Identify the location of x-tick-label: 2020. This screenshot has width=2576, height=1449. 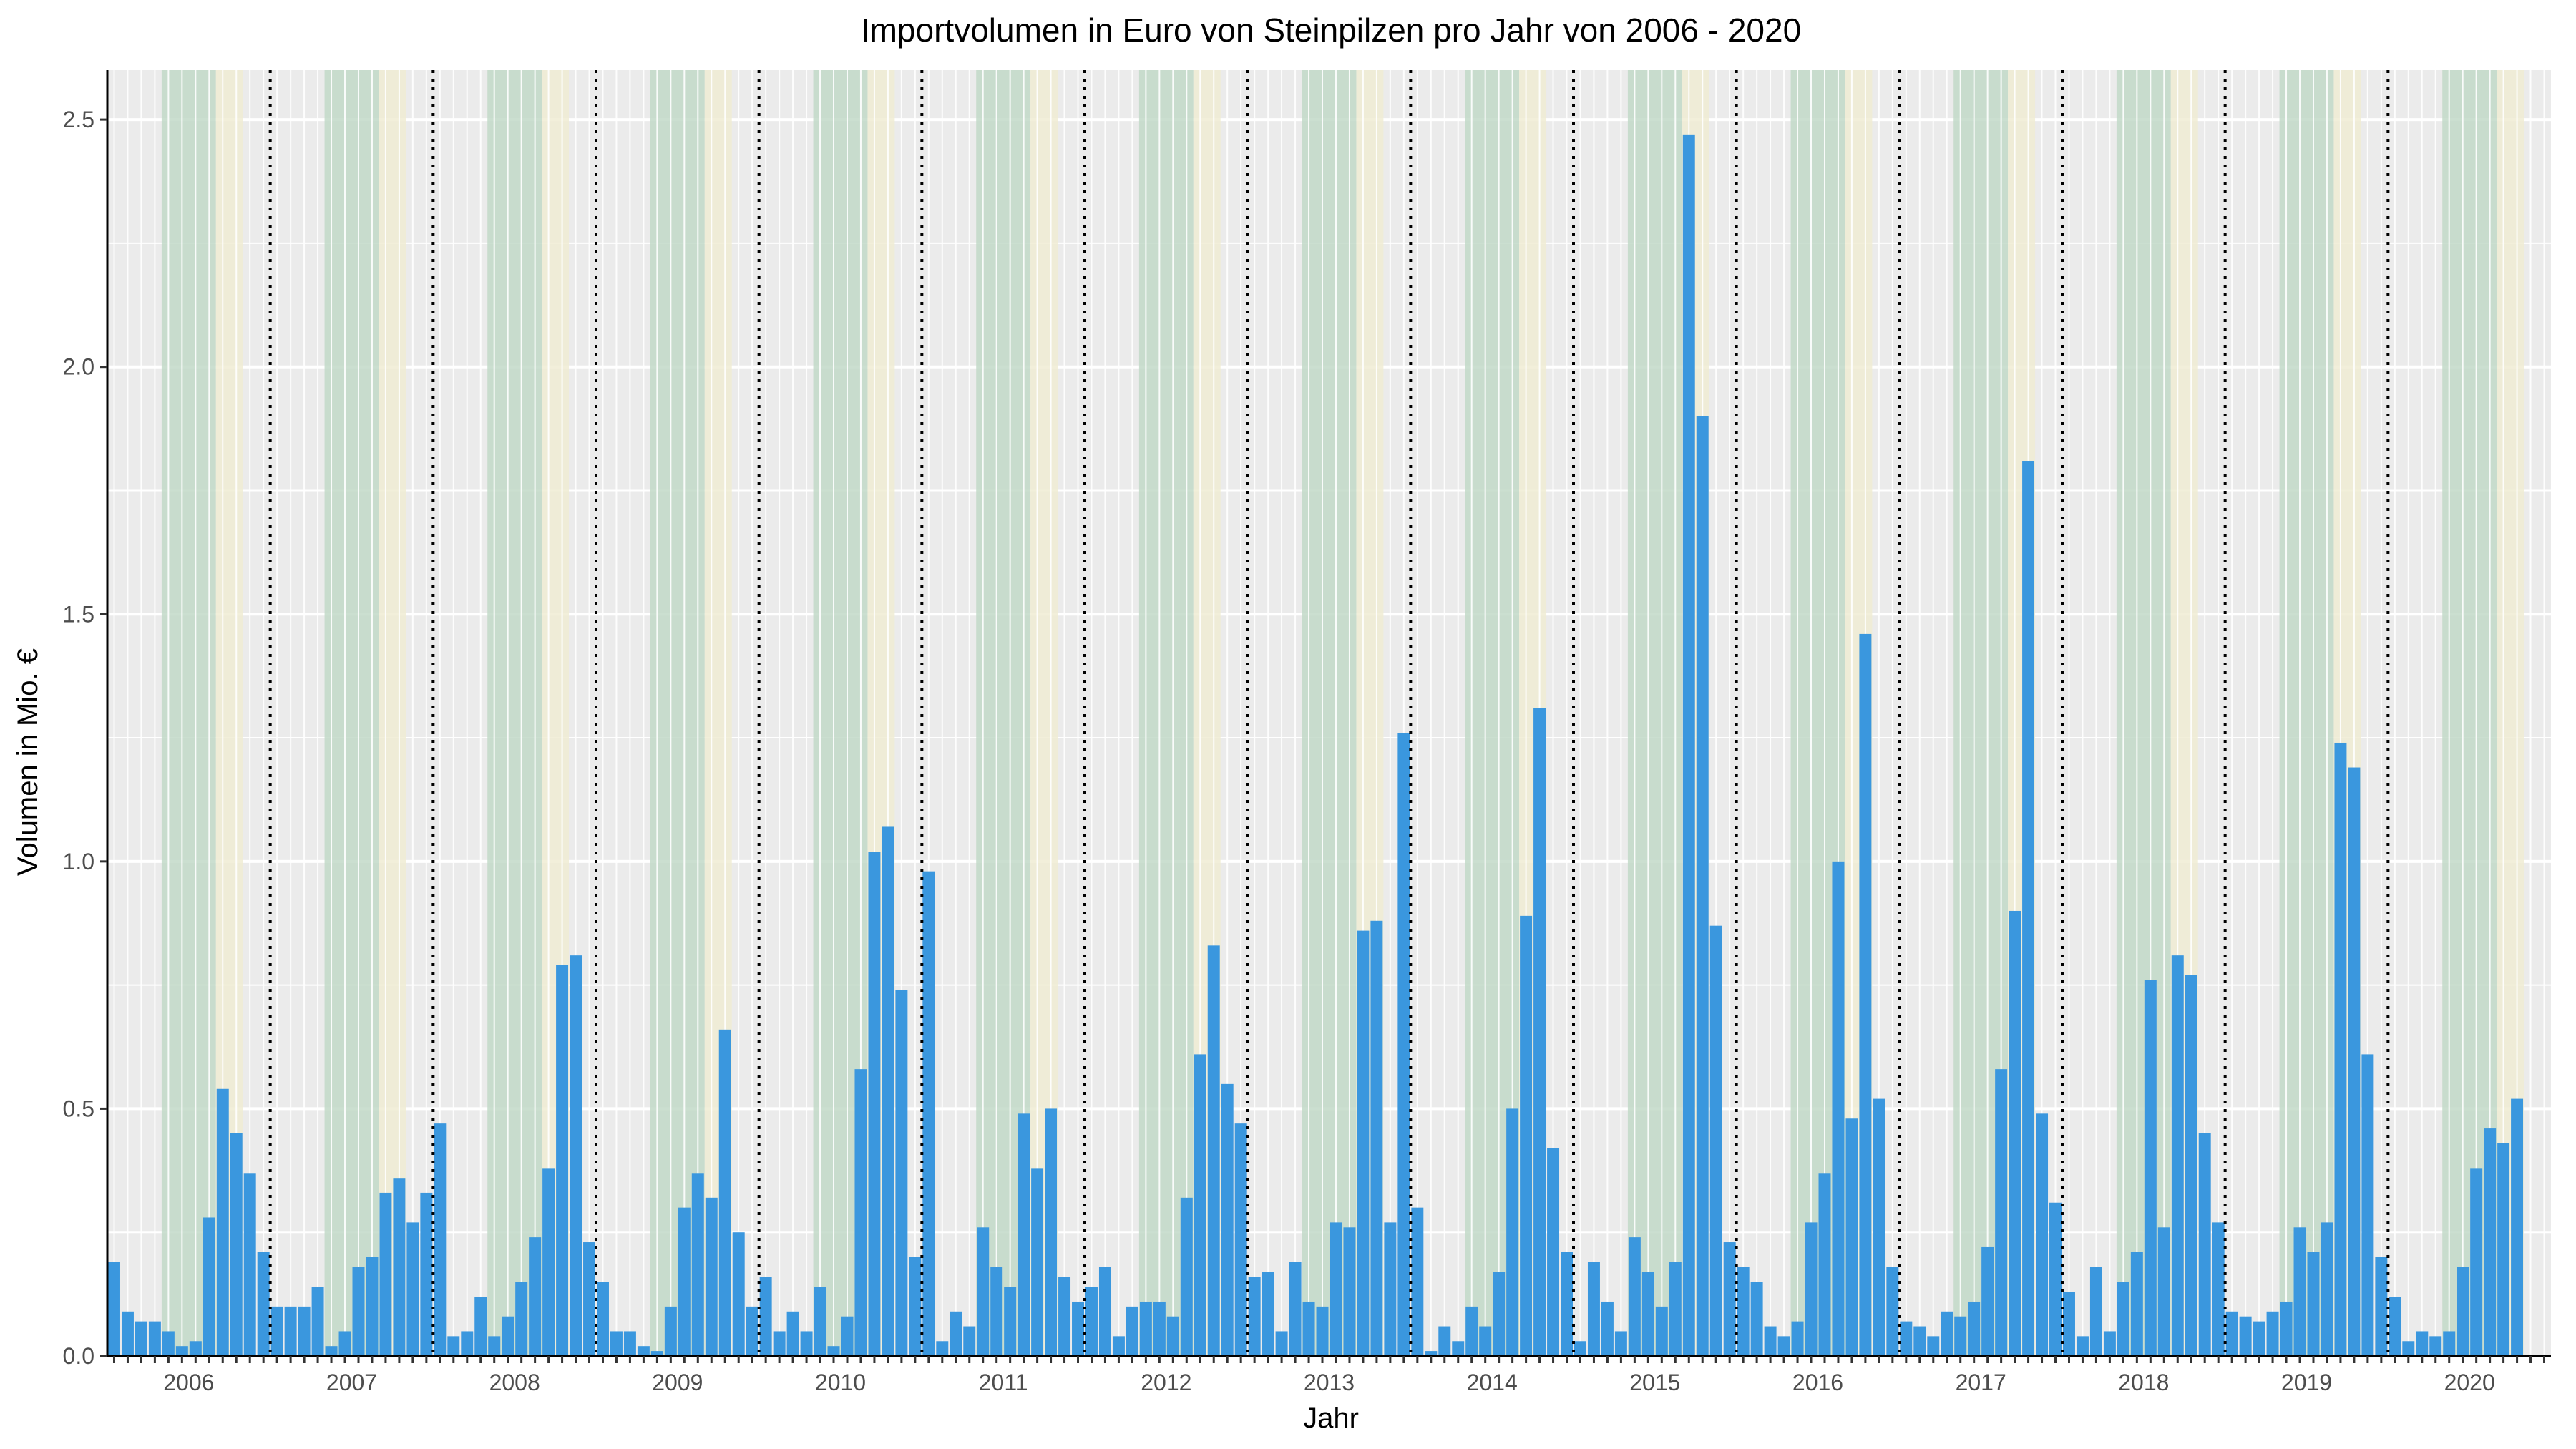
(2469, 1382).